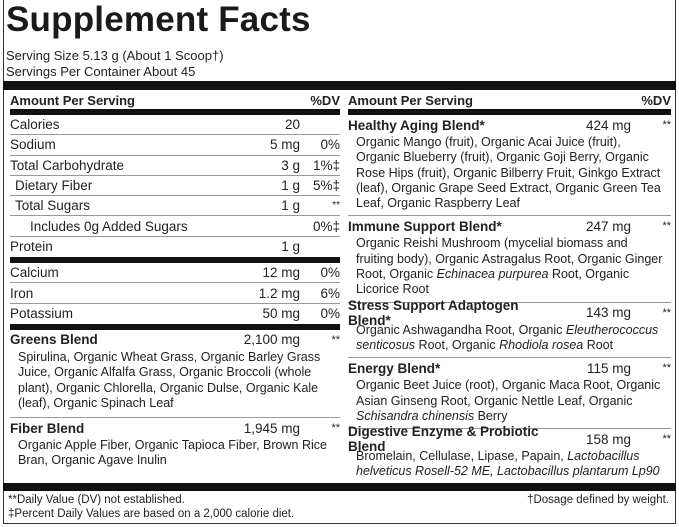 The width and height of the screenshot is (679, 527). What do you see at coordinates (425, 226) in the screenshot?
I see `blend-name: Immune Support Blend*` at bounding box center [425, 226].